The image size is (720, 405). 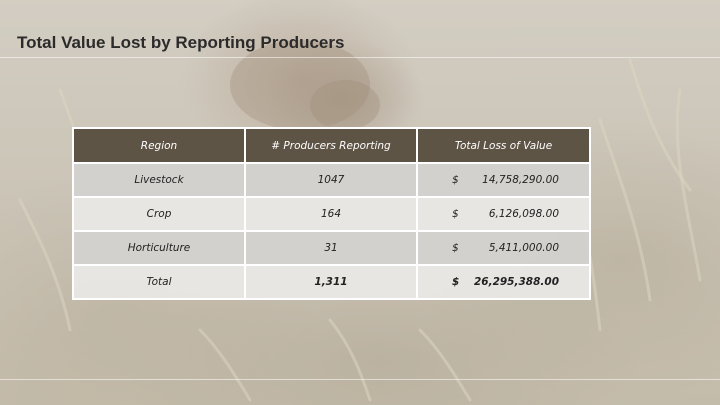 I want to click on cell-producers: 164, so click(x=331, y=214).